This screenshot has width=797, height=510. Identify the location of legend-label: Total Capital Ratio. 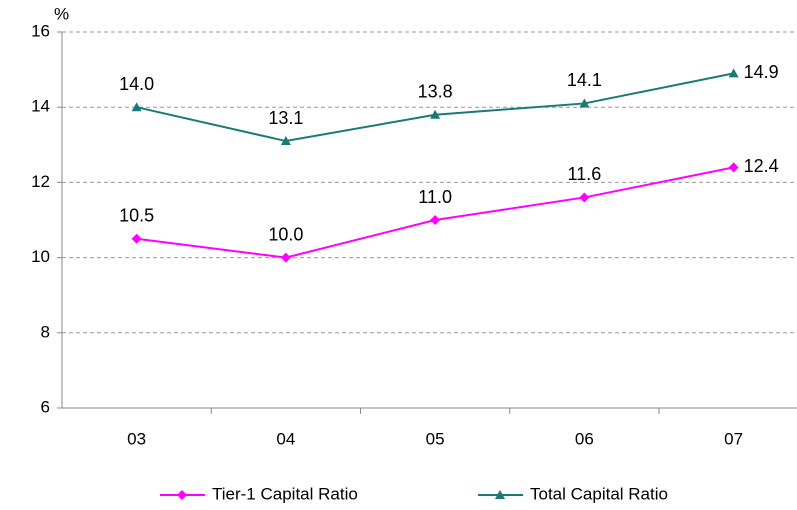
(599, 493).